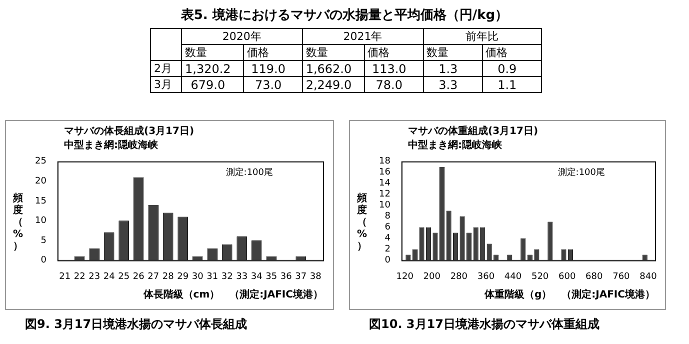 This screenshot has width=689, height=344. What do you see at coordinates (227, 277) in the screenshot?
I see `x-tick-label: 32` at bounding box center [227, 277].